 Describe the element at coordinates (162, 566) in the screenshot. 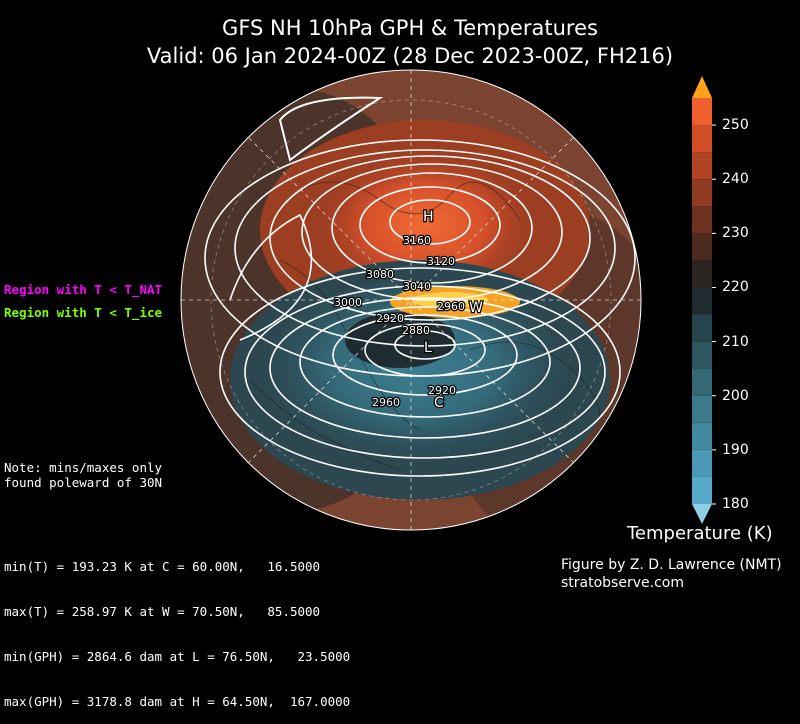

I see `stat-min-t: min(T) = 193.23 K at C = 60.00N, 16.5000` at that location.